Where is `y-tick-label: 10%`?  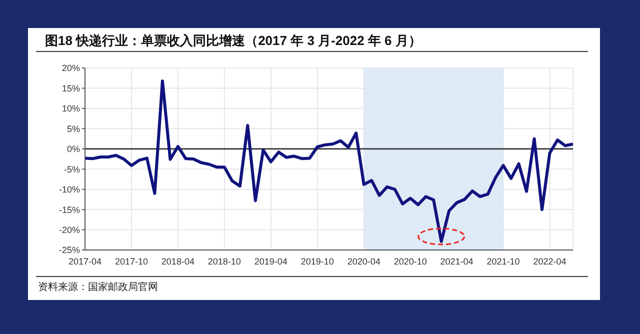 y-tick-label: 10% is located at coordinates (71, 109).